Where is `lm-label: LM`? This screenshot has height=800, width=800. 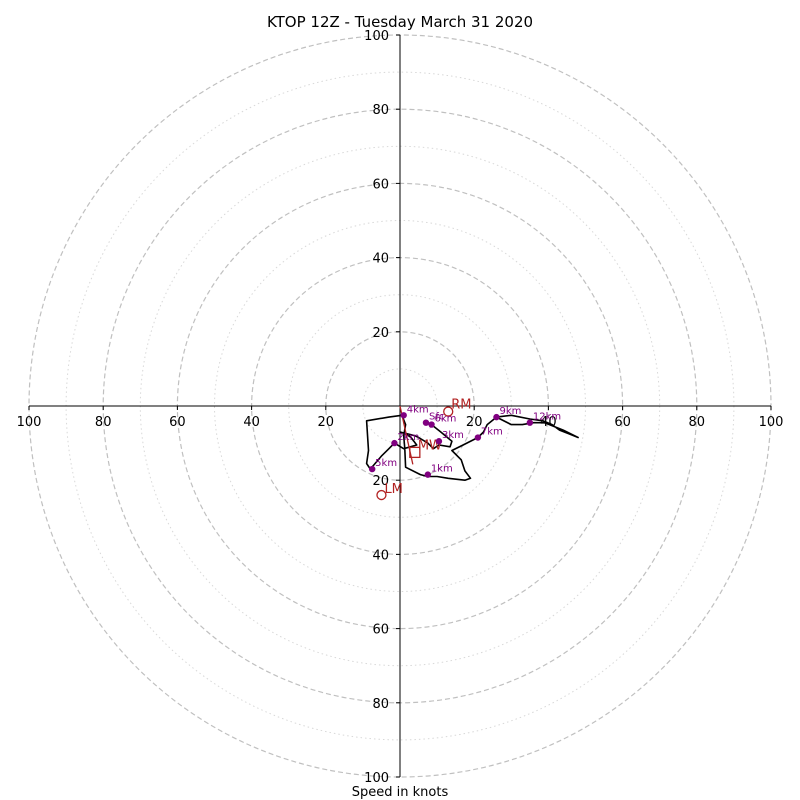
lm-label: LM is located at coordinates (393, 489).